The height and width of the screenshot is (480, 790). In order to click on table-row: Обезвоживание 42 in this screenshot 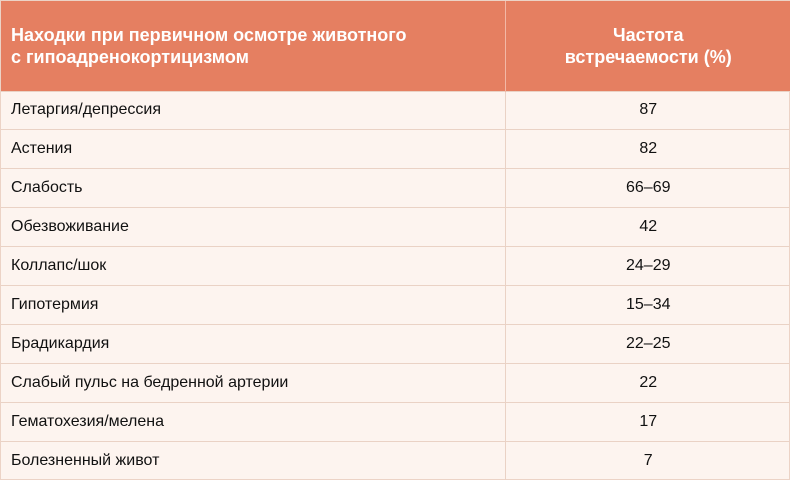, I will do `click(395, 227)`.